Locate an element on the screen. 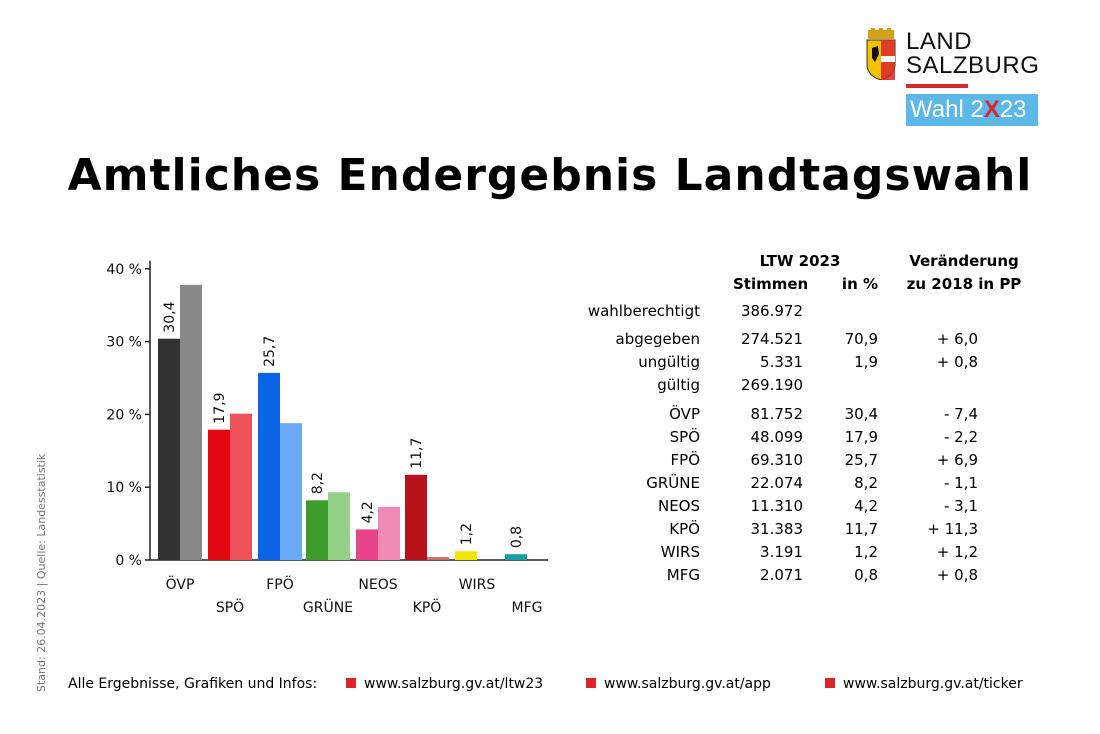 The height and width of the screenshot is (734, 1100). bar-2018-grüne is located at coordinates (339, 526).